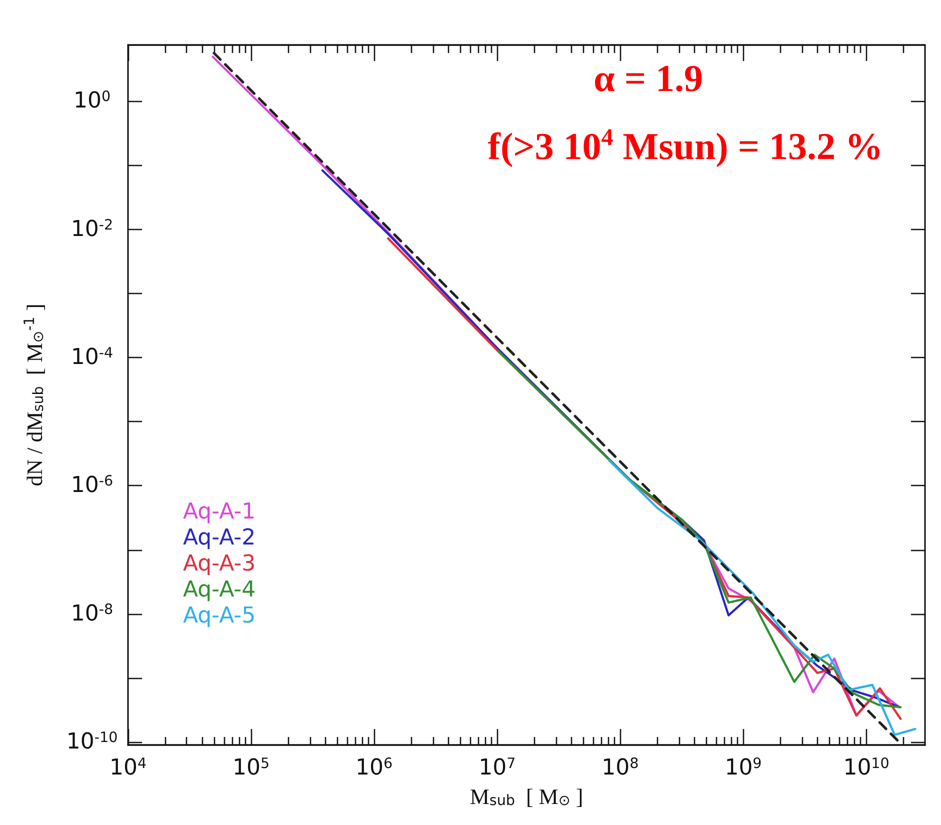 Image resolution: width=941 pixels, height=825 pixels. What do you see at coordinates (219, 564) in the screenshot?
I see `text: Aq-A-3` at bounding box center [219, 564].